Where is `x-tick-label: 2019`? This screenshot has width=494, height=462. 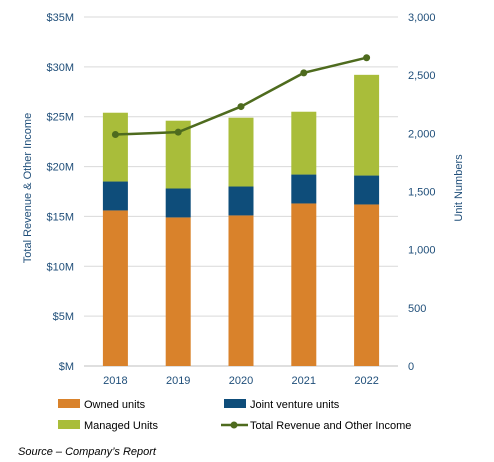 x-tick-label: 2019 is located at coordinates (178, 381).